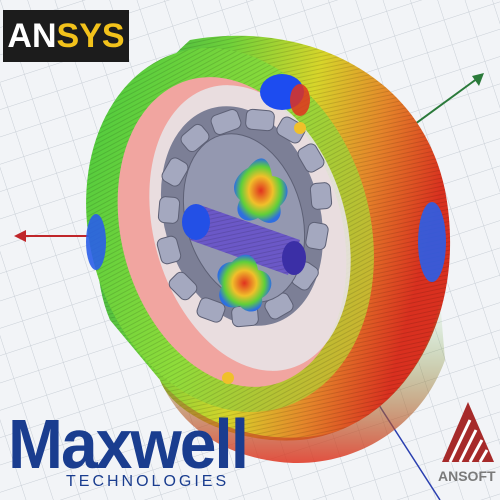  I want to click on green-arrow-icon, so click(478, 79).